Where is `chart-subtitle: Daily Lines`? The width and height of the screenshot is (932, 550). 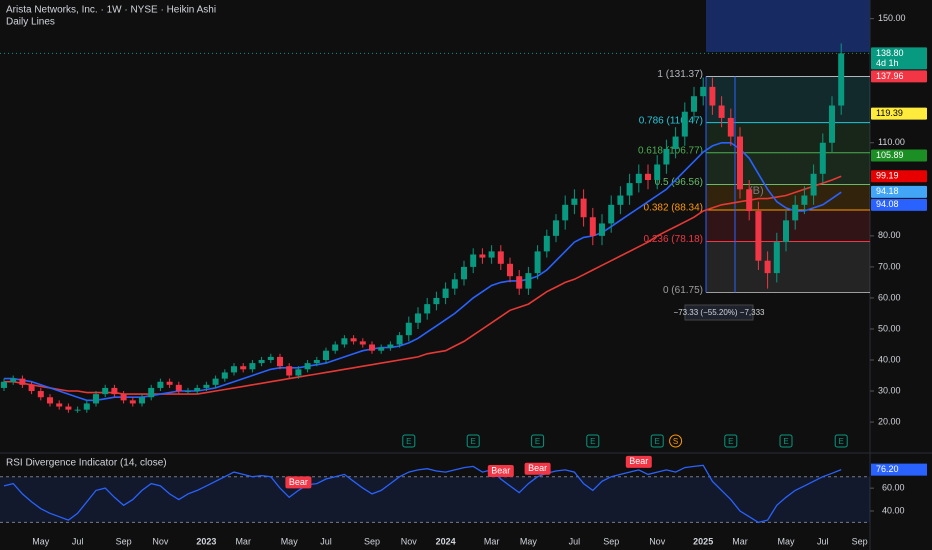
chart-subtitle: Daily Lines is located at coordinates (30, 22).